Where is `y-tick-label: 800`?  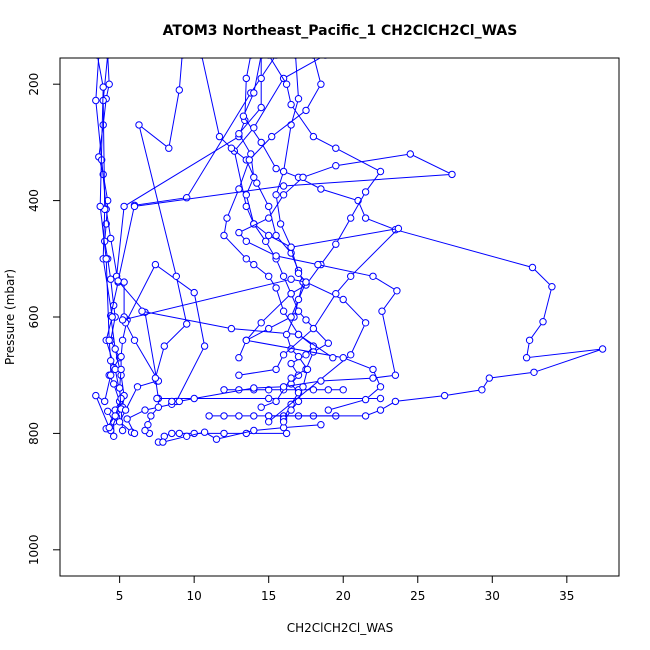
y-tick-label: 800 is located at coordinates (34, 433).